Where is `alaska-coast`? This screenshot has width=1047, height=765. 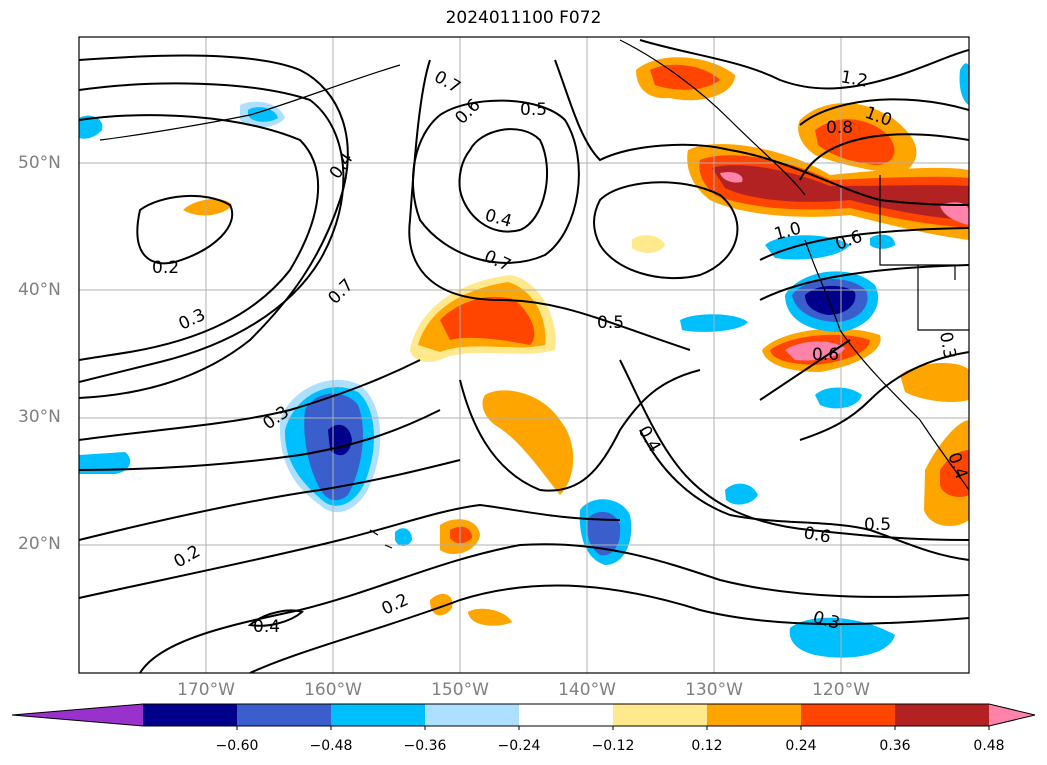
alaska-coast is located at coordinates (250, 102).